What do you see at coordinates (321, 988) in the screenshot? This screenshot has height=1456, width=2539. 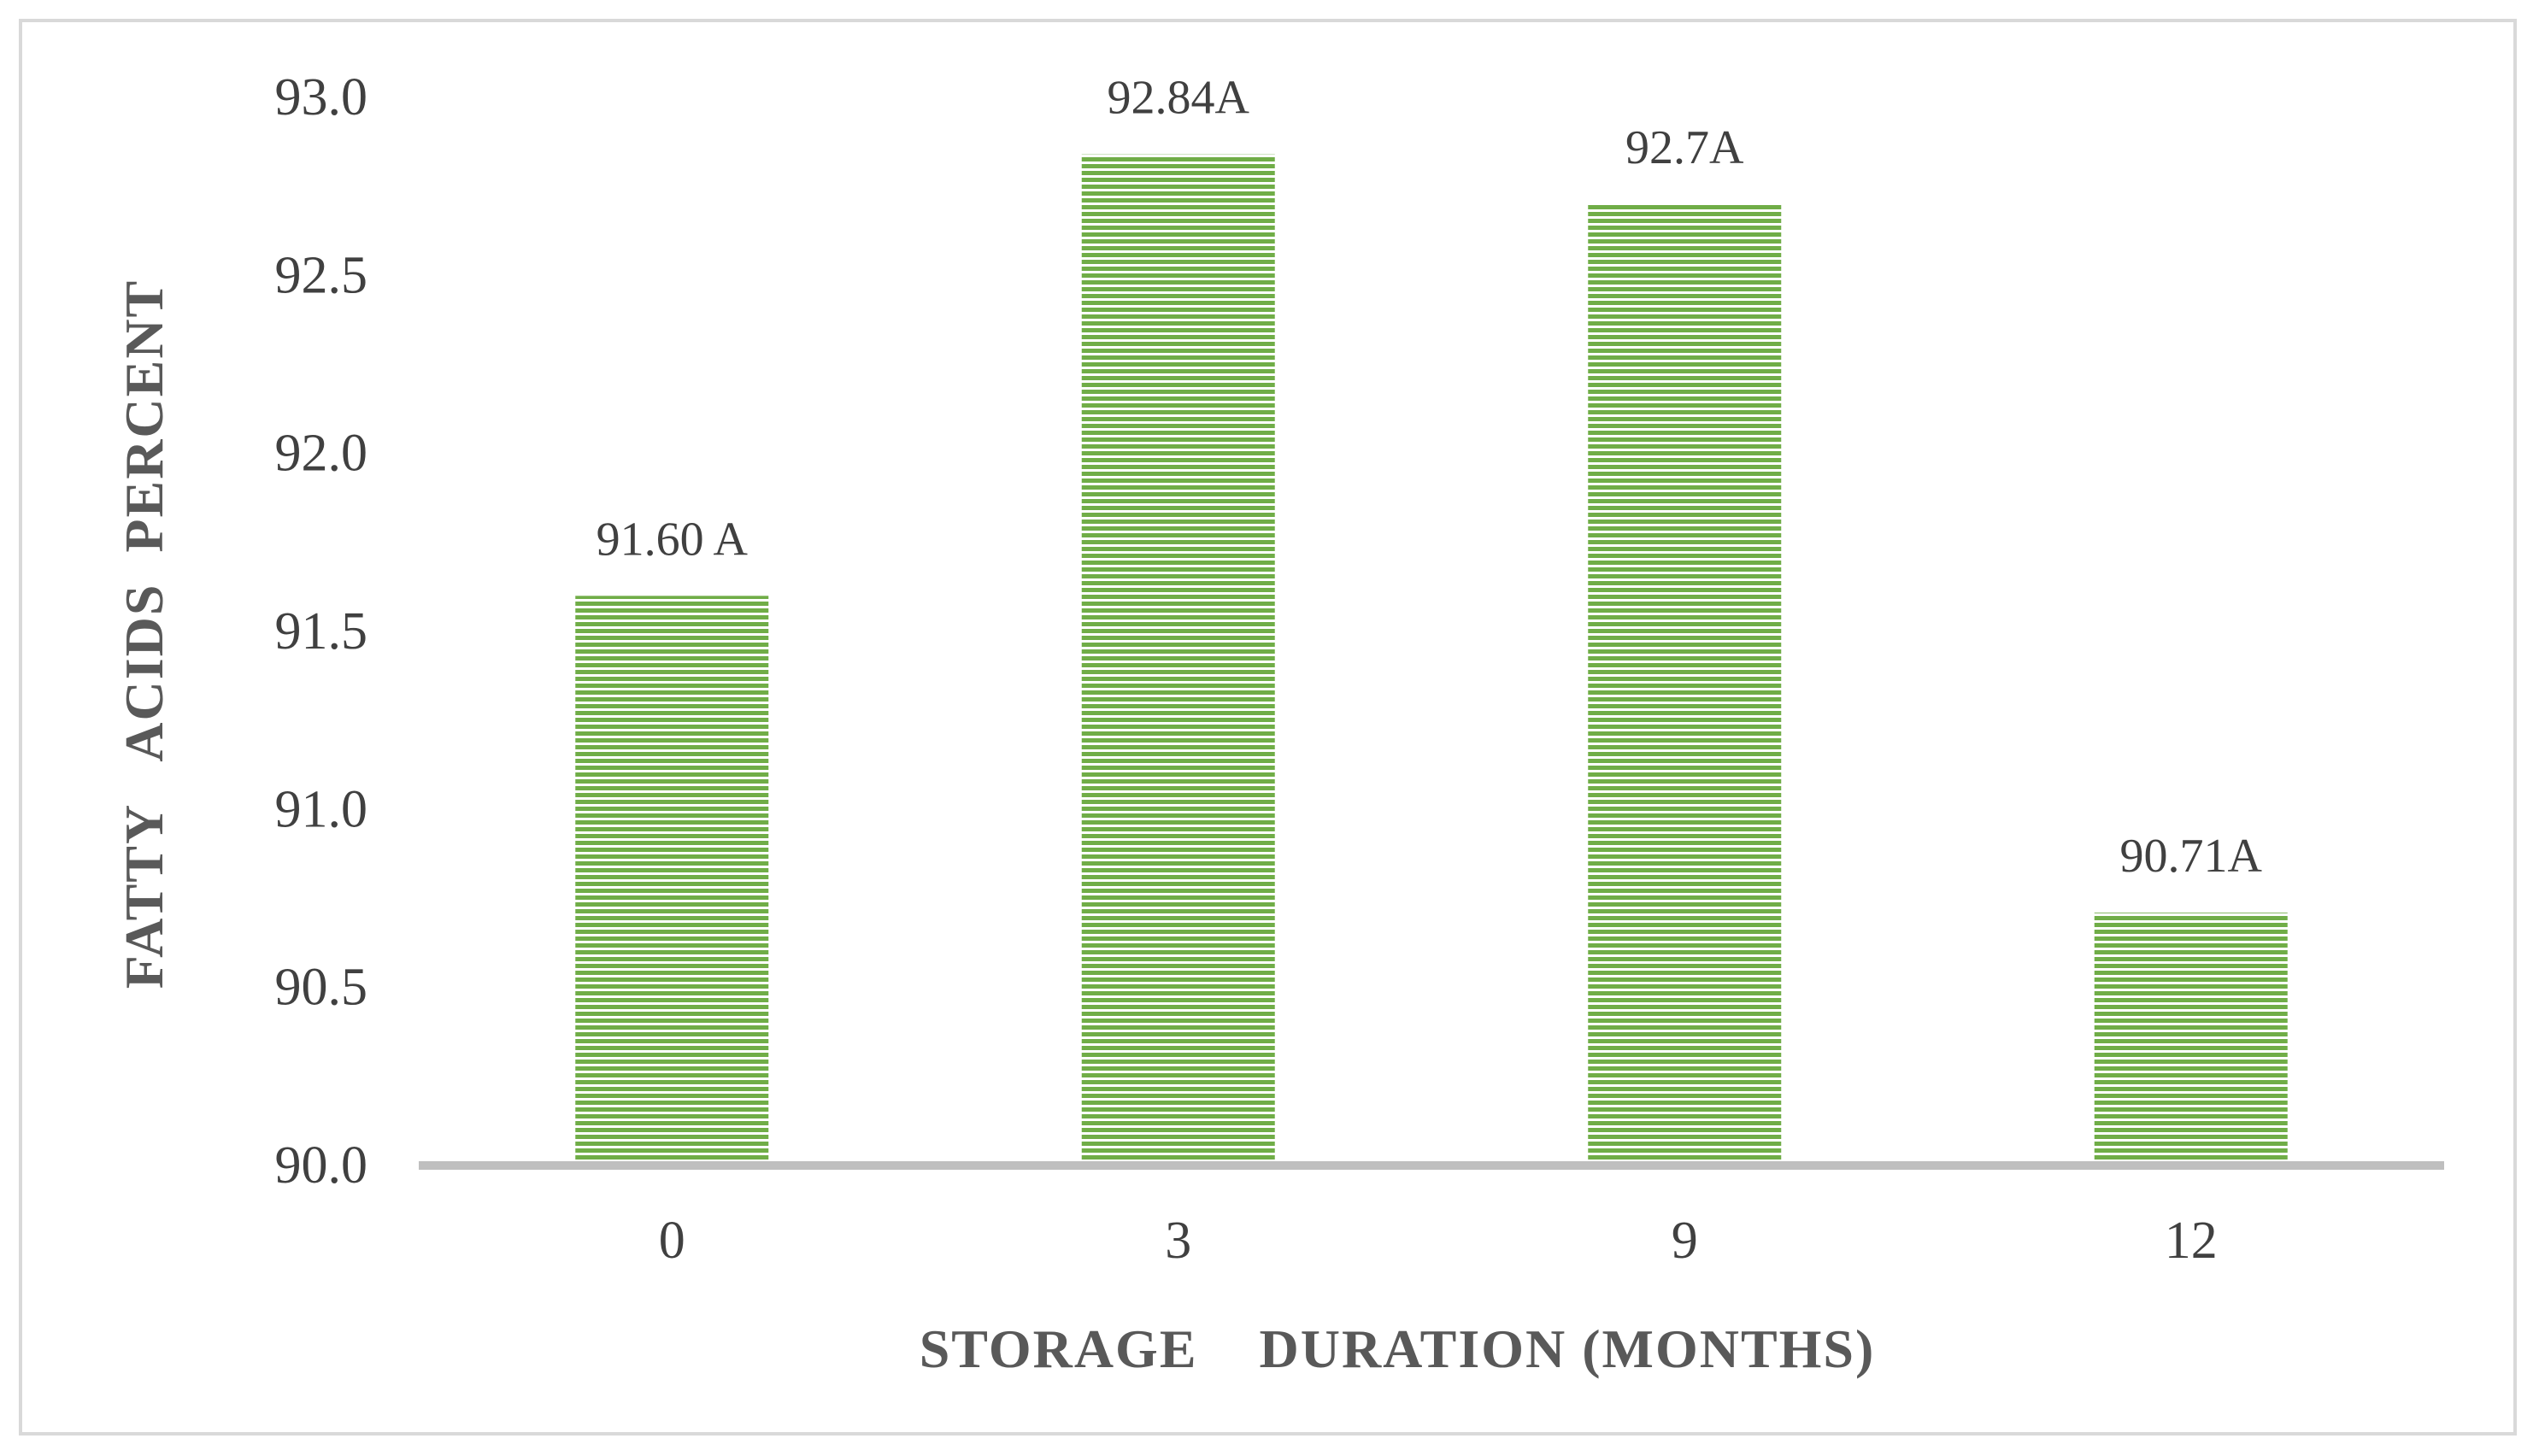 I see `y-tick-label: 90.5` at bounding box center [321, 988].